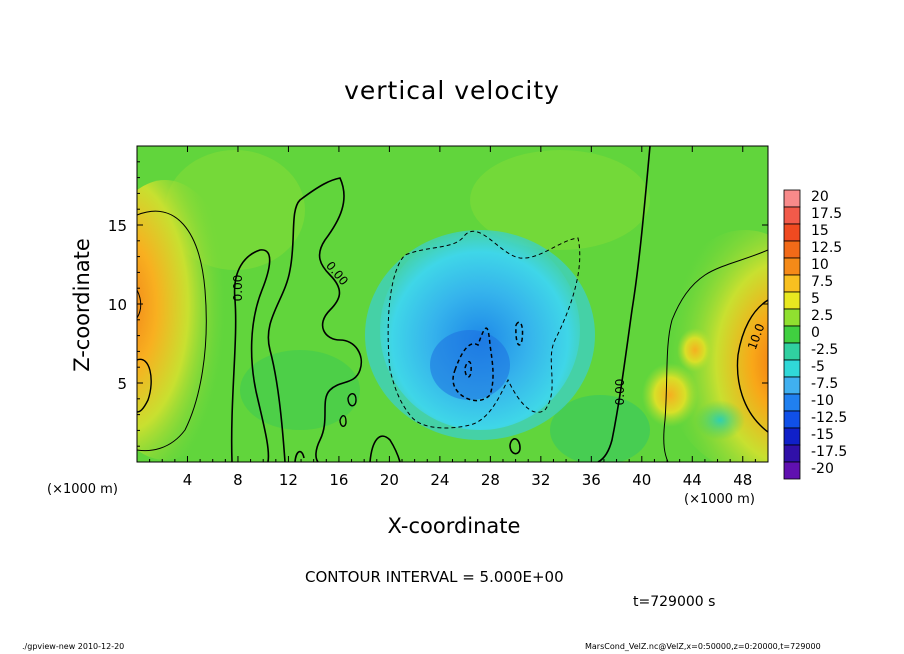 Image resolution: width=904 pixels, height=654 pixels. What do you see at coordinates (122, 384) in the screenshot?
I see `y-tick-label: 5` at bounding box center [122, 384].